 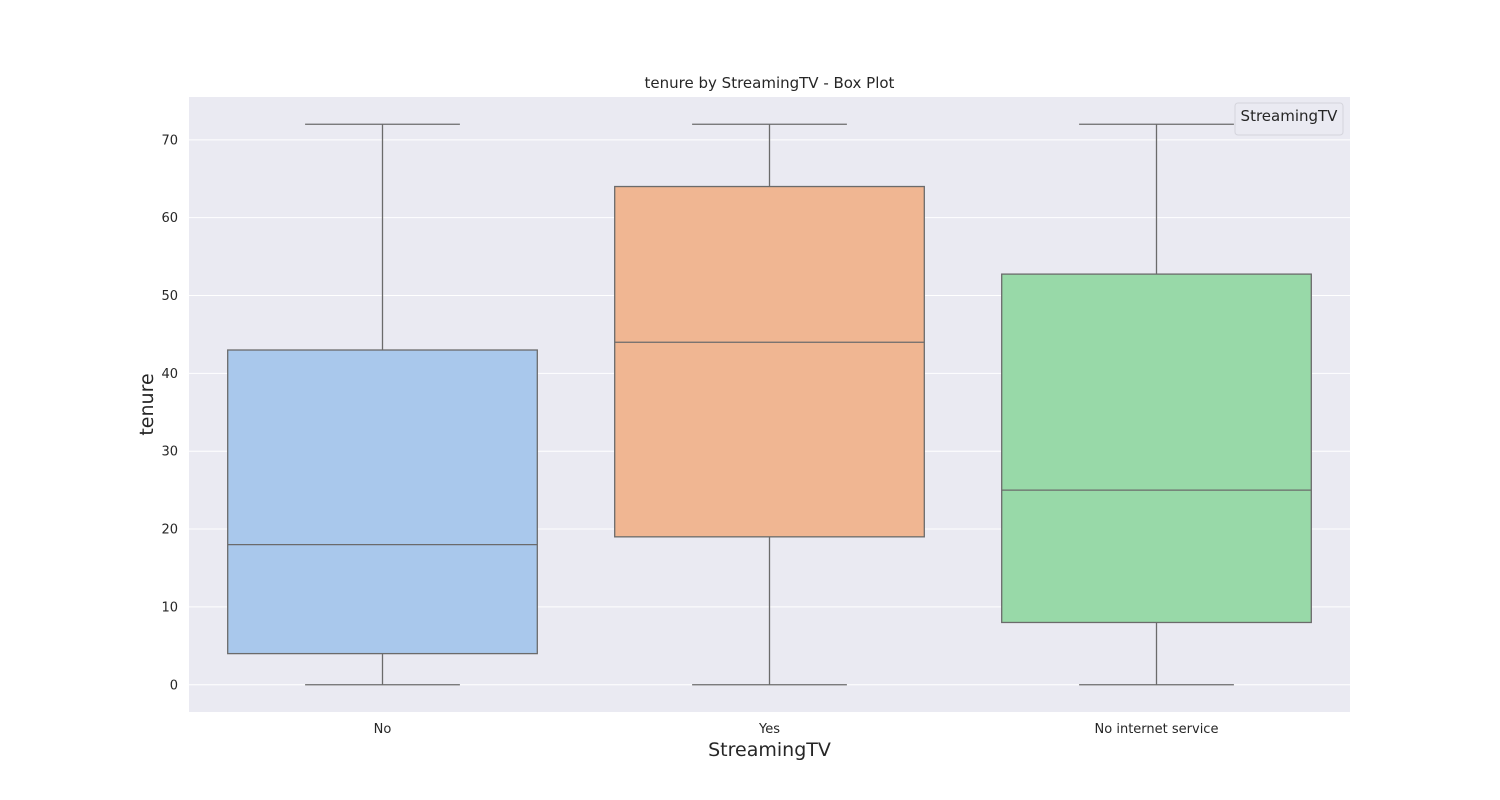 What do you see at coordinates (769, 729) in the screenshot?
I see `x-tick-label-yes: Yes` at bounding box center [769, 729].